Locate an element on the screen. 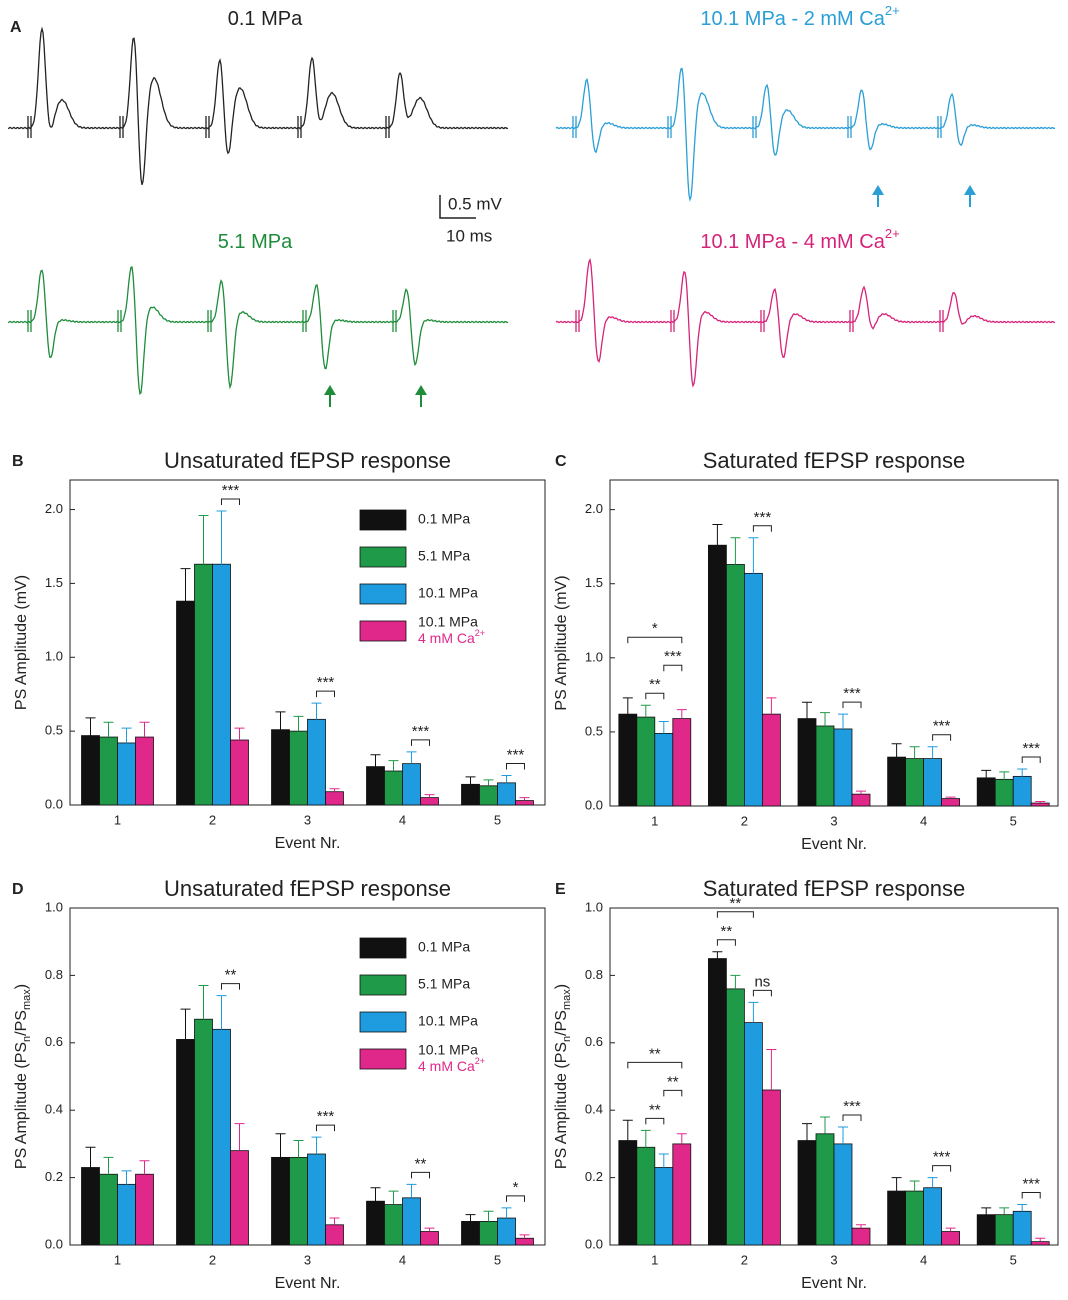 The image size is (1068, 1300). y-axis-label: PS Amplitude (mV) is located at coordinates (561, 642).